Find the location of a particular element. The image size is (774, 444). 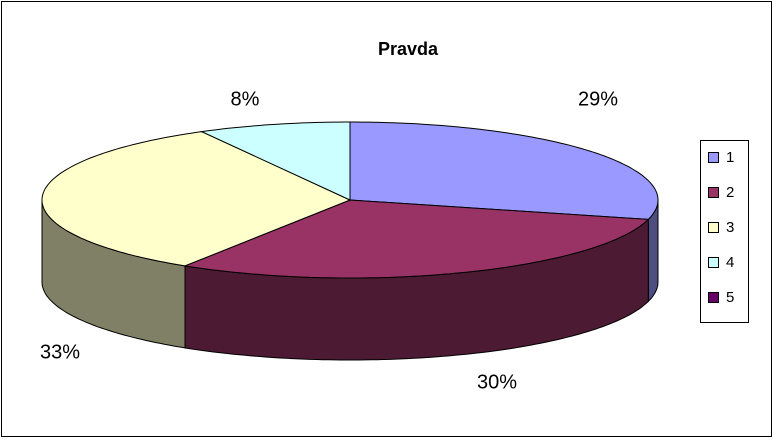

legend-label: 3 is located at coordinates (730, 227).